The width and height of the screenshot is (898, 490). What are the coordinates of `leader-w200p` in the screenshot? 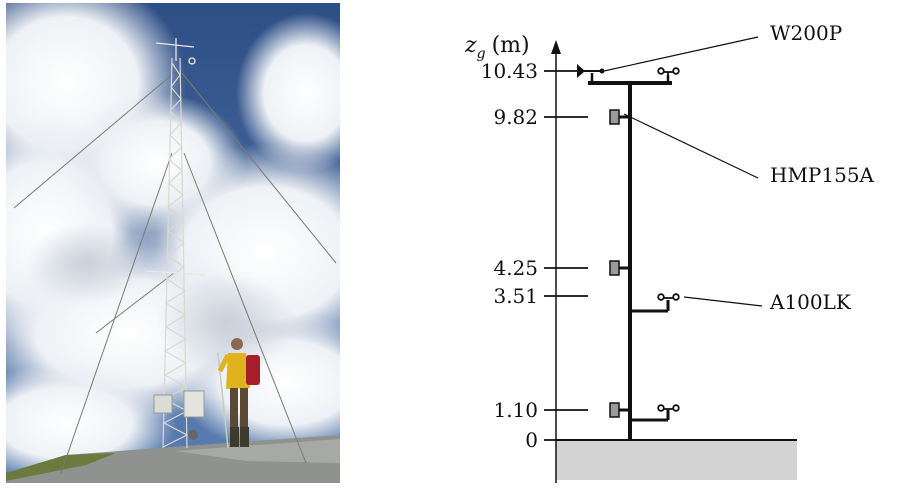 It's located at (681, 54).